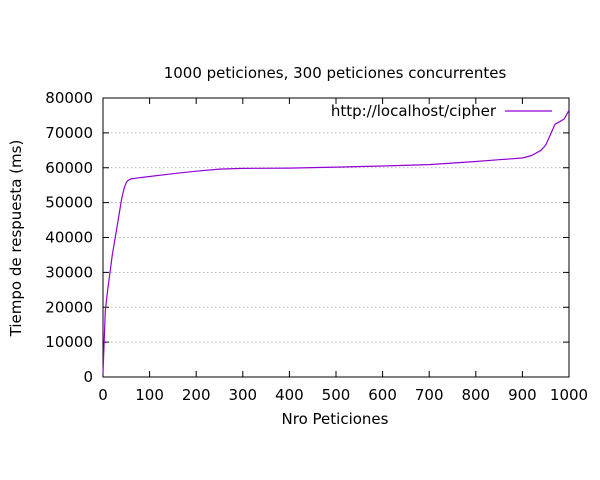  I want to click on y-tick-label: 70000, so click(69, 133).